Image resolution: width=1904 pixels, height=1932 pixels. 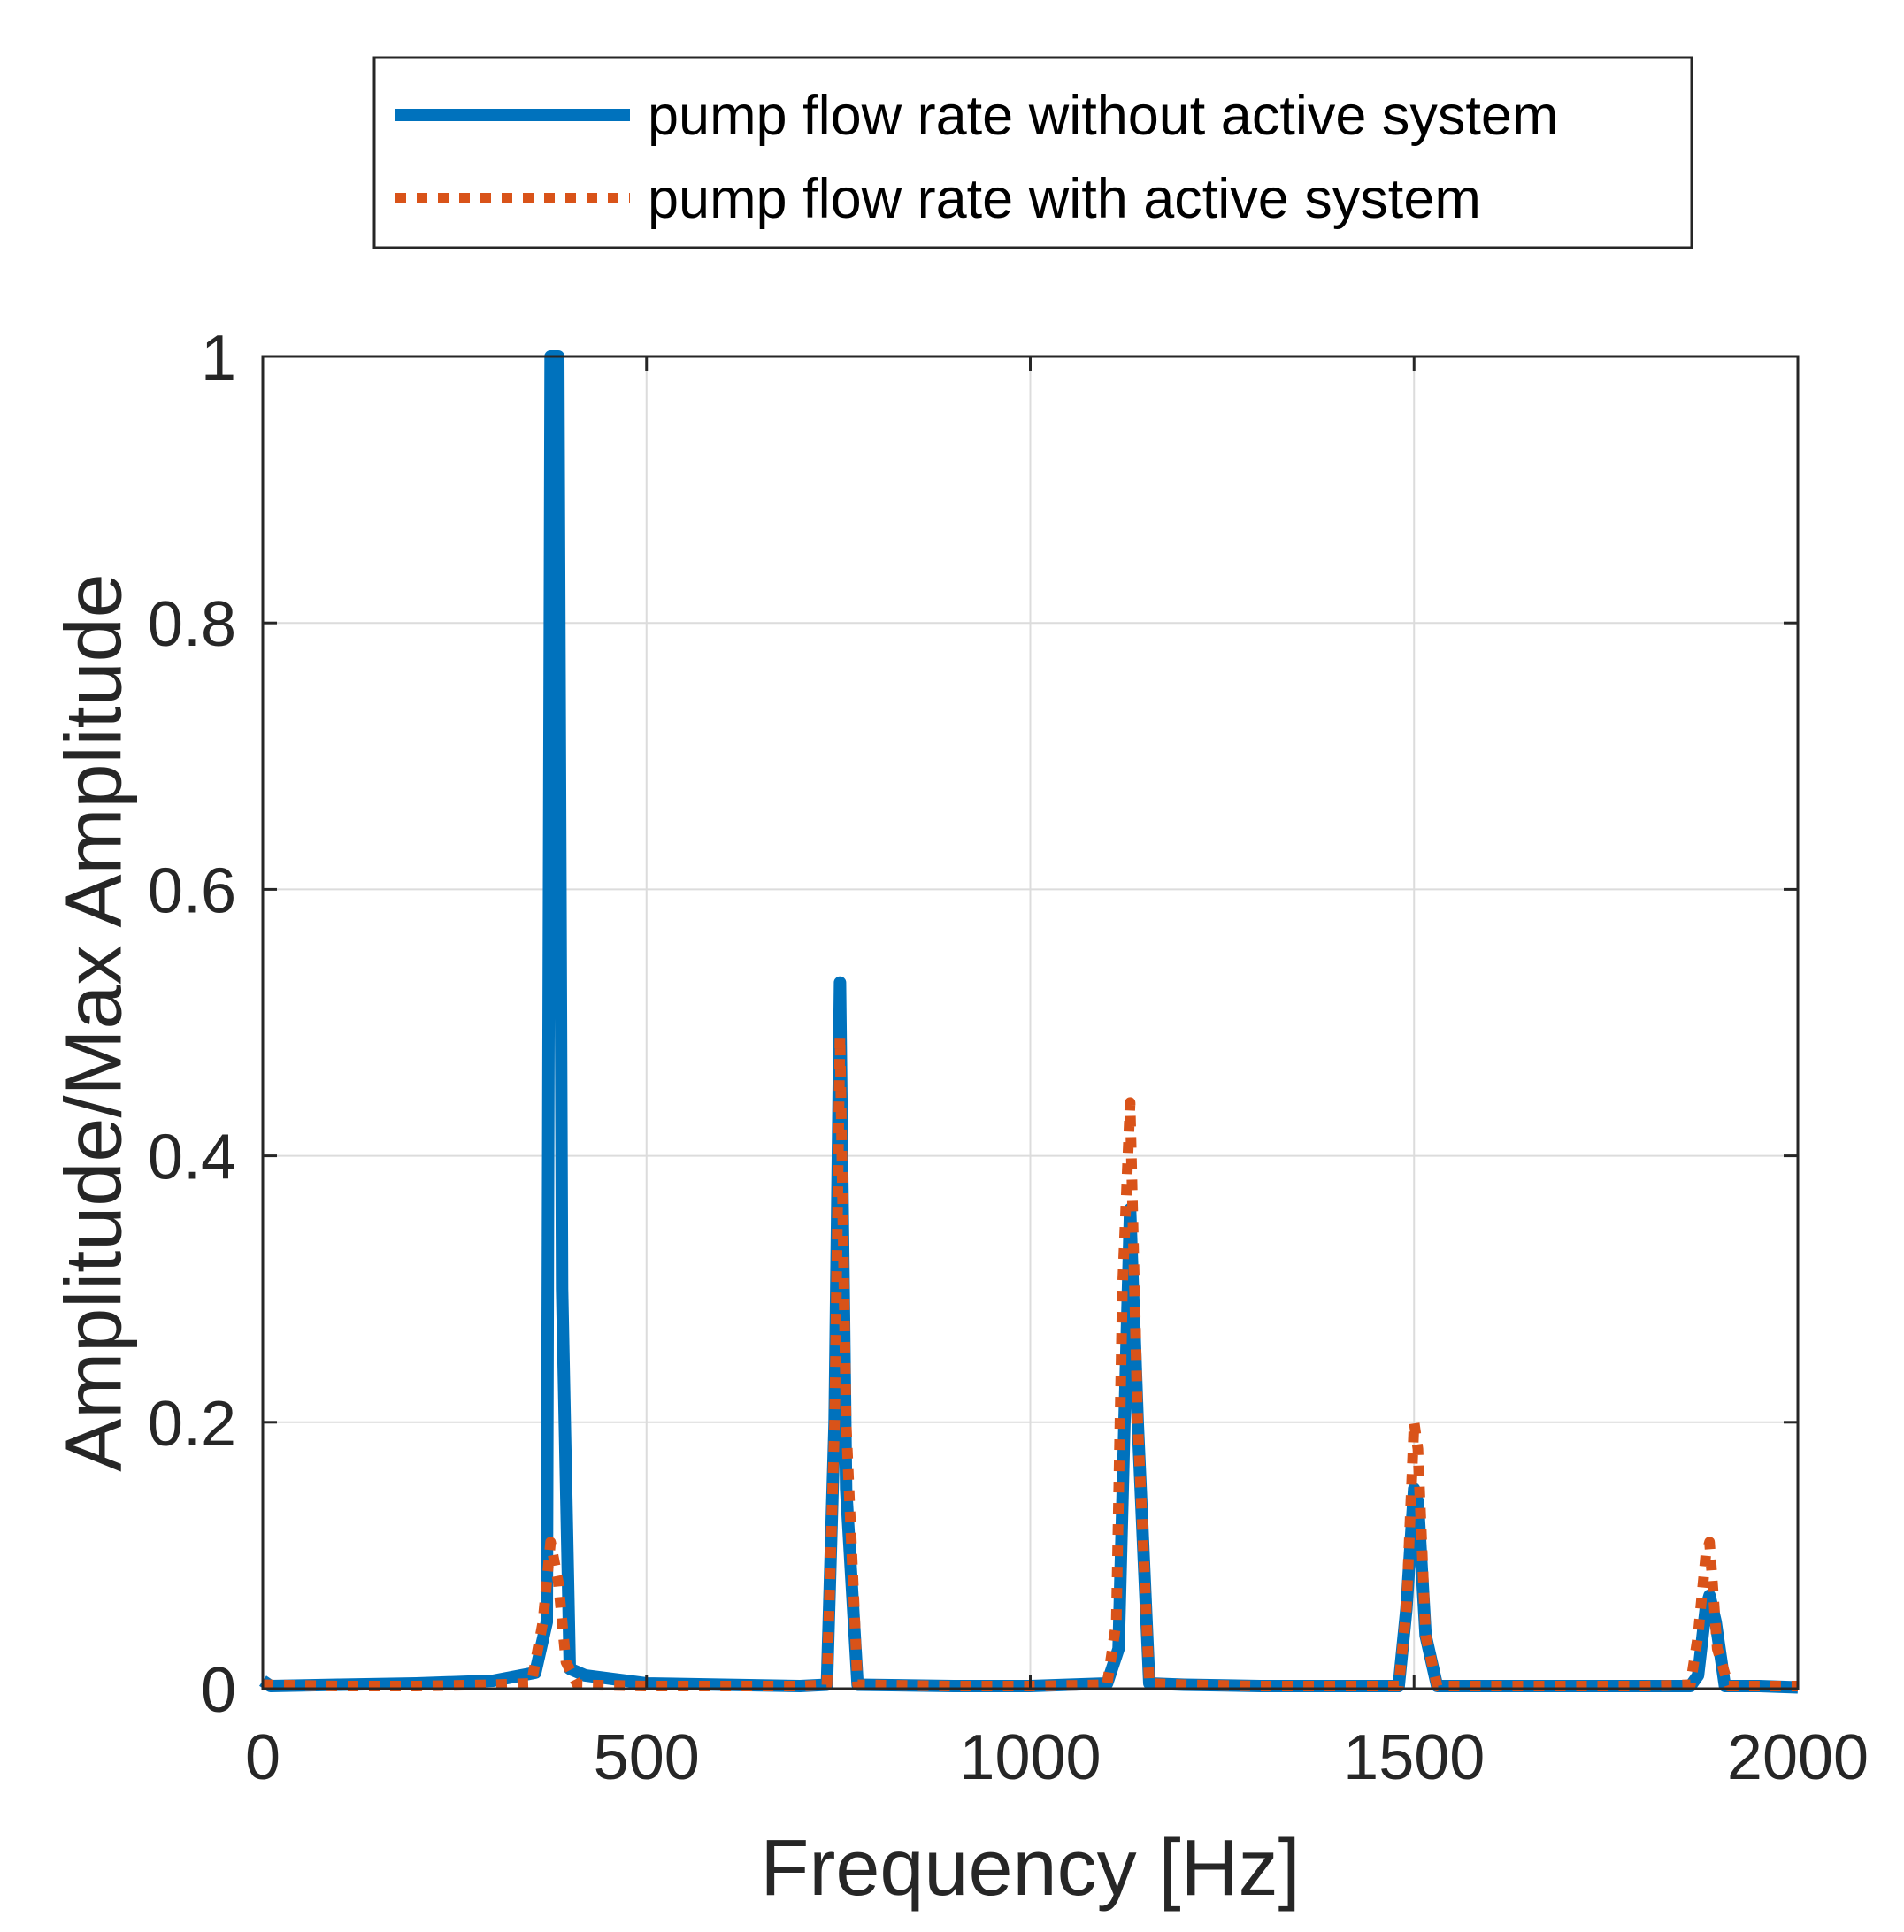 What do you see at coordinates (647, 1757) in the screenshot?
I see `x-tick-label: 500` at bounding box center [647, 1757].